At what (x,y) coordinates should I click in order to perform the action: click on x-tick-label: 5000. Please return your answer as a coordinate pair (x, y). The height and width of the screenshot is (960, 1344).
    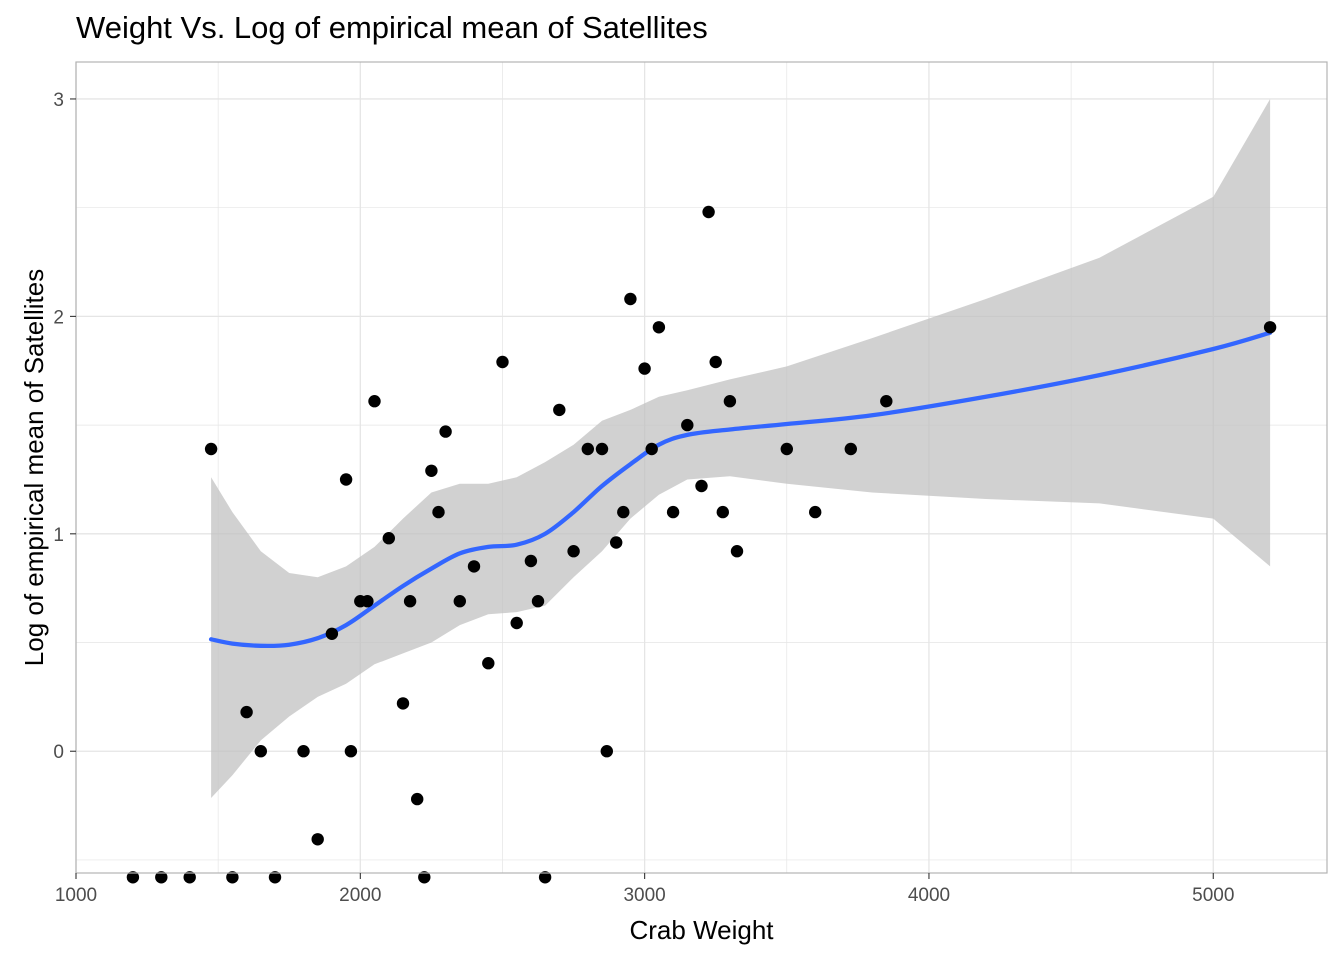
    Looking at the image, I should click on (1213, 895).